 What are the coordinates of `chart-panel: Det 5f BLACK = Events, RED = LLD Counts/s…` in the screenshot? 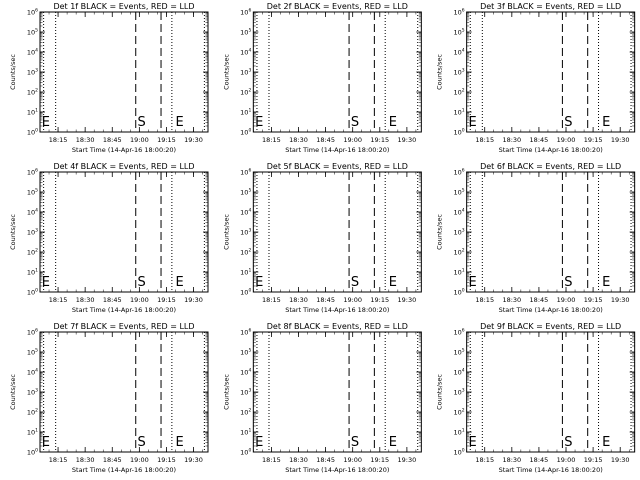 It's located at (322, 238).